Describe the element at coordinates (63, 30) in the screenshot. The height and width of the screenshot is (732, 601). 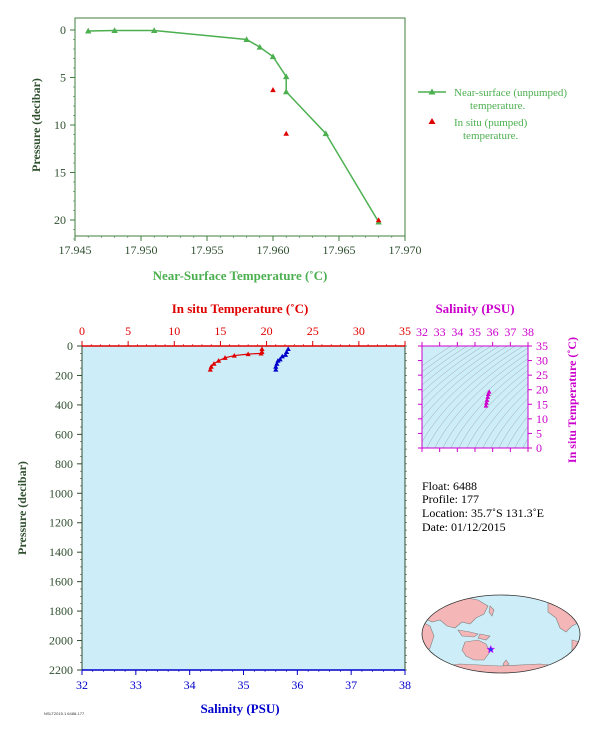
I see `top-y-tick-label: 0` at that location.